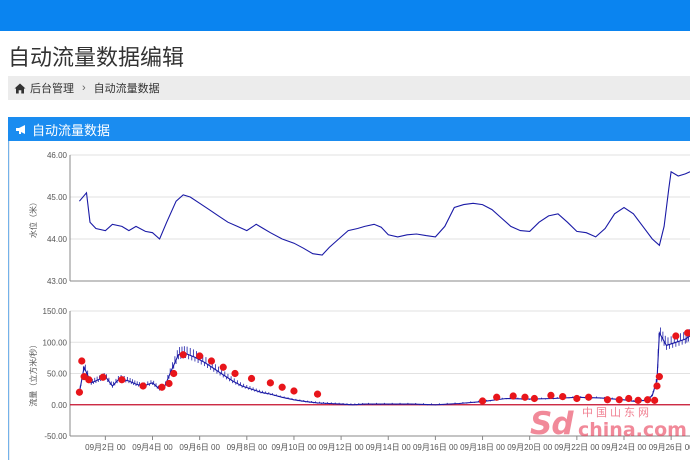  Describe the element at coordinates (52, 89) in the screenshot. I see `breadcrumb-item-admin: 后台管理` at that location.